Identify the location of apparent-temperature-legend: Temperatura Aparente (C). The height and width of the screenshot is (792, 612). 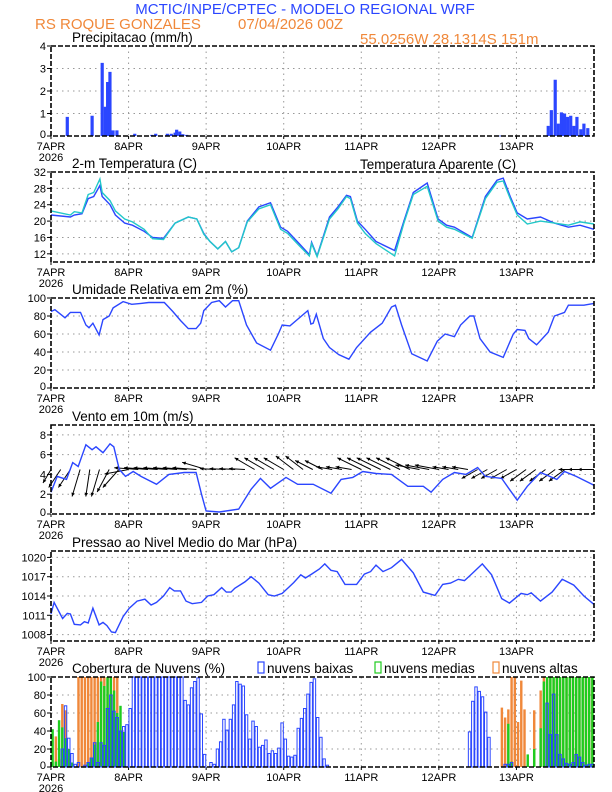
(438, 164).